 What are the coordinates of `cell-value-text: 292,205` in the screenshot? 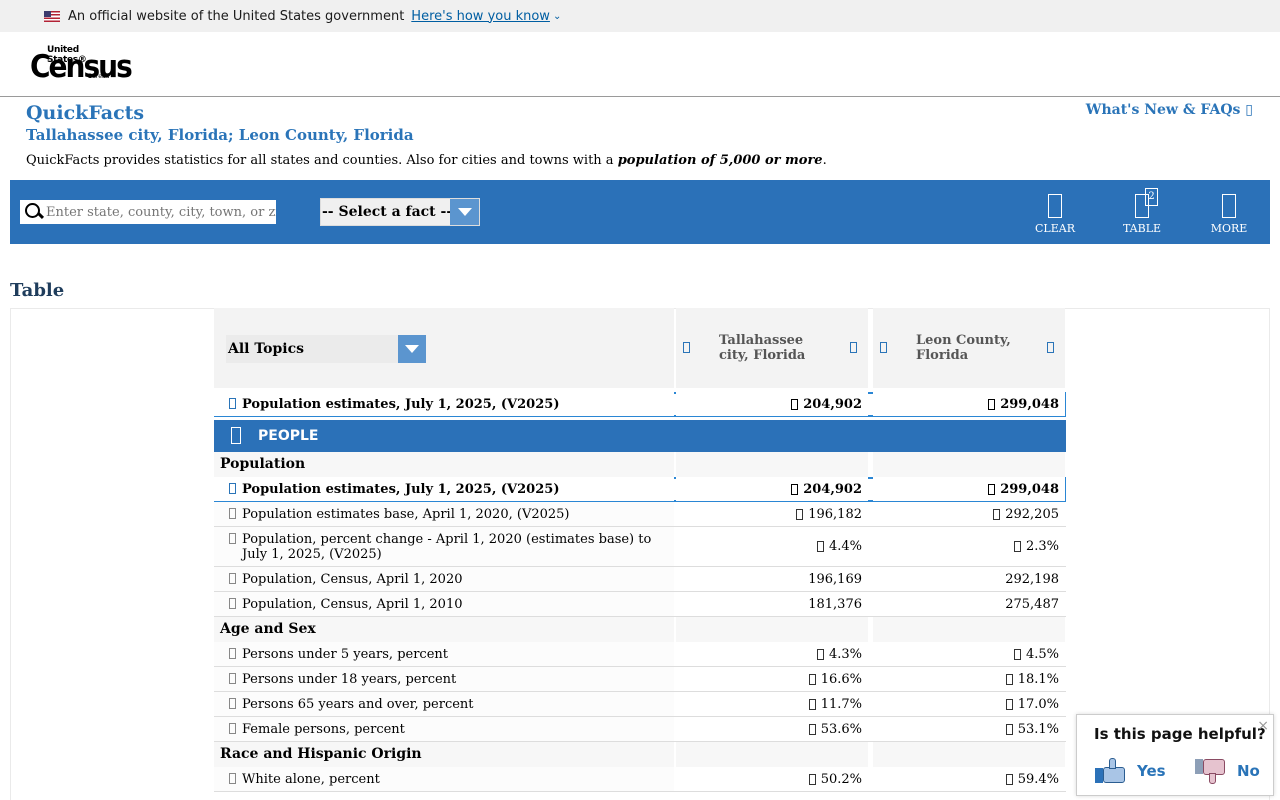 It's located at (1032, 514).